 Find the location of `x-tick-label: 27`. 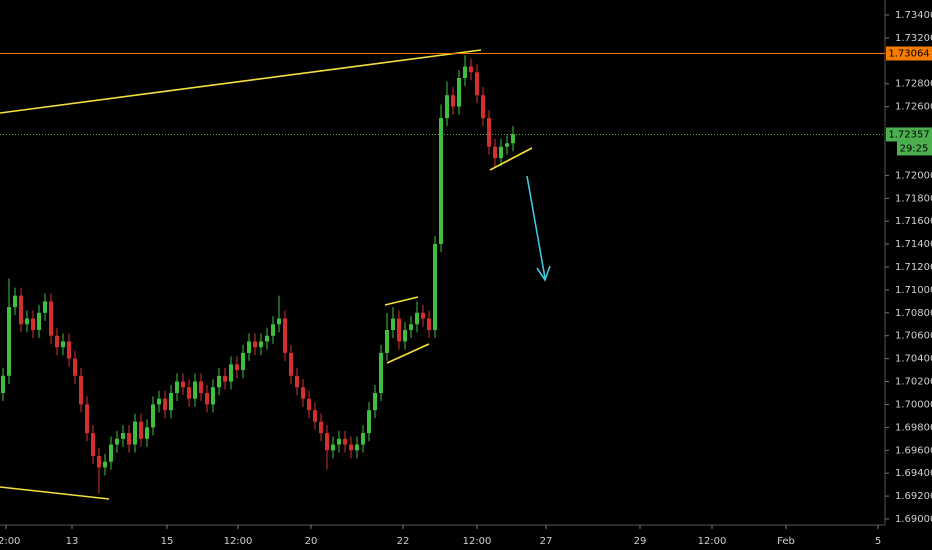

x-tick-label: 27 is located at coordinates (546, 541).